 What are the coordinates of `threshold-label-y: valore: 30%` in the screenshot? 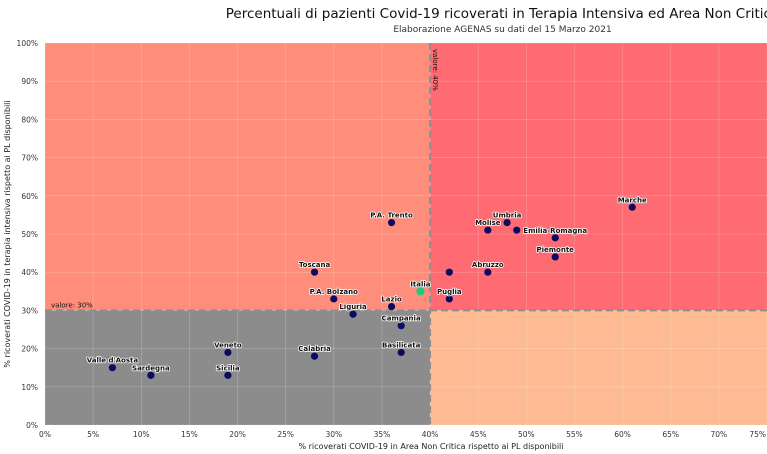 It's located at (72, 305).